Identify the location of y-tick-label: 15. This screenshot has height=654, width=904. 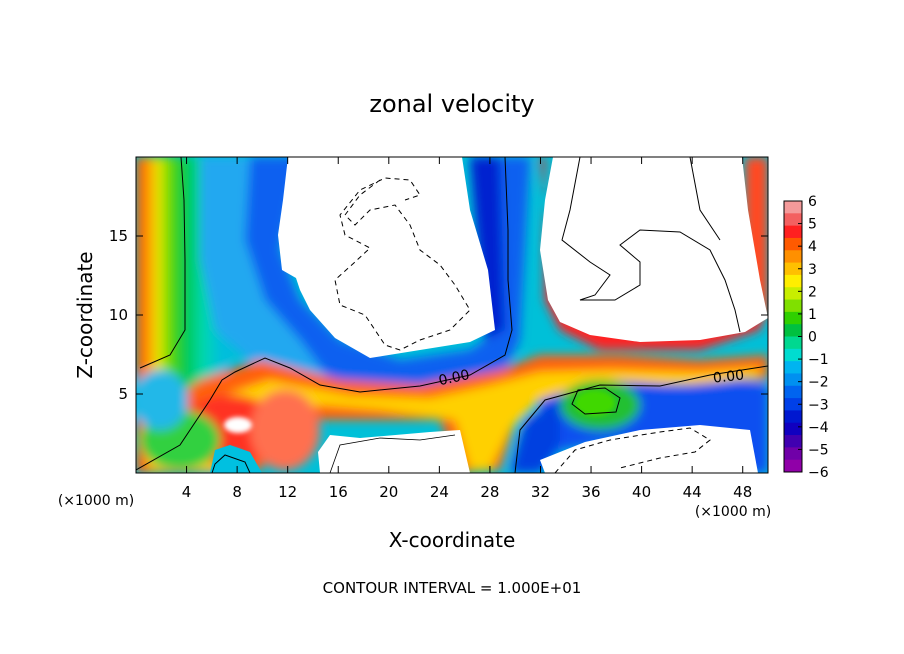
(118, 236).